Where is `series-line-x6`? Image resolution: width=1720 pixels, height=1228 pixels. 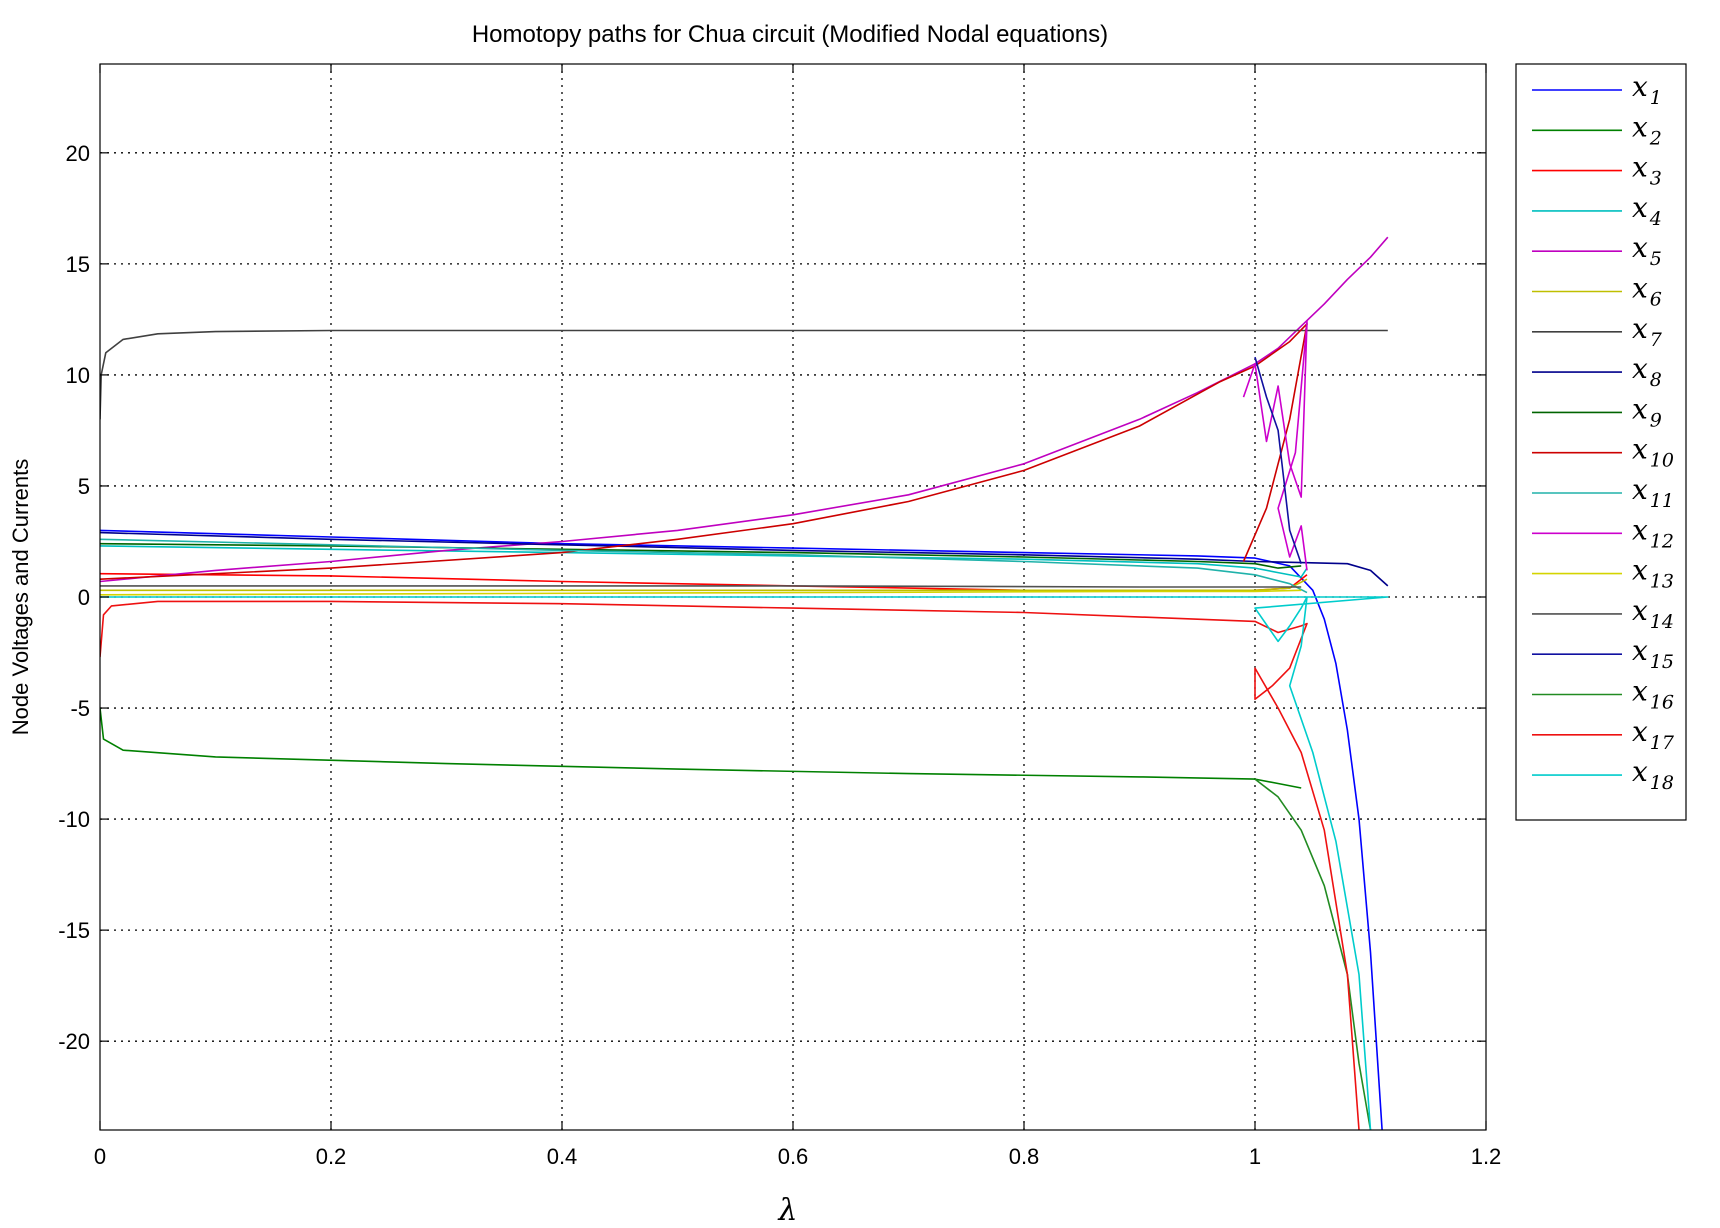 series-line-x6 is located at coordinates (704, 585).